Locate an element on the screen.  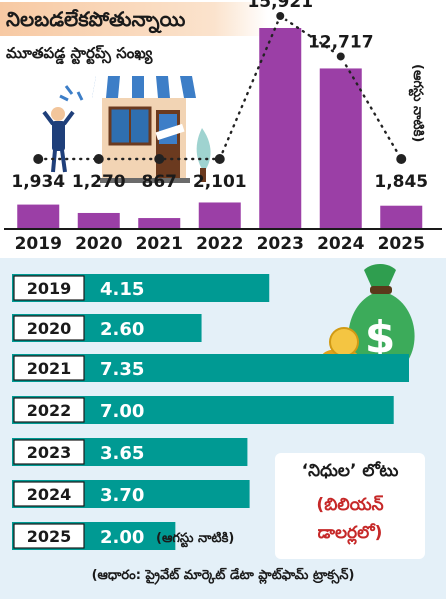
closures-value-2021: 867 is located at coordinates (160, 182).